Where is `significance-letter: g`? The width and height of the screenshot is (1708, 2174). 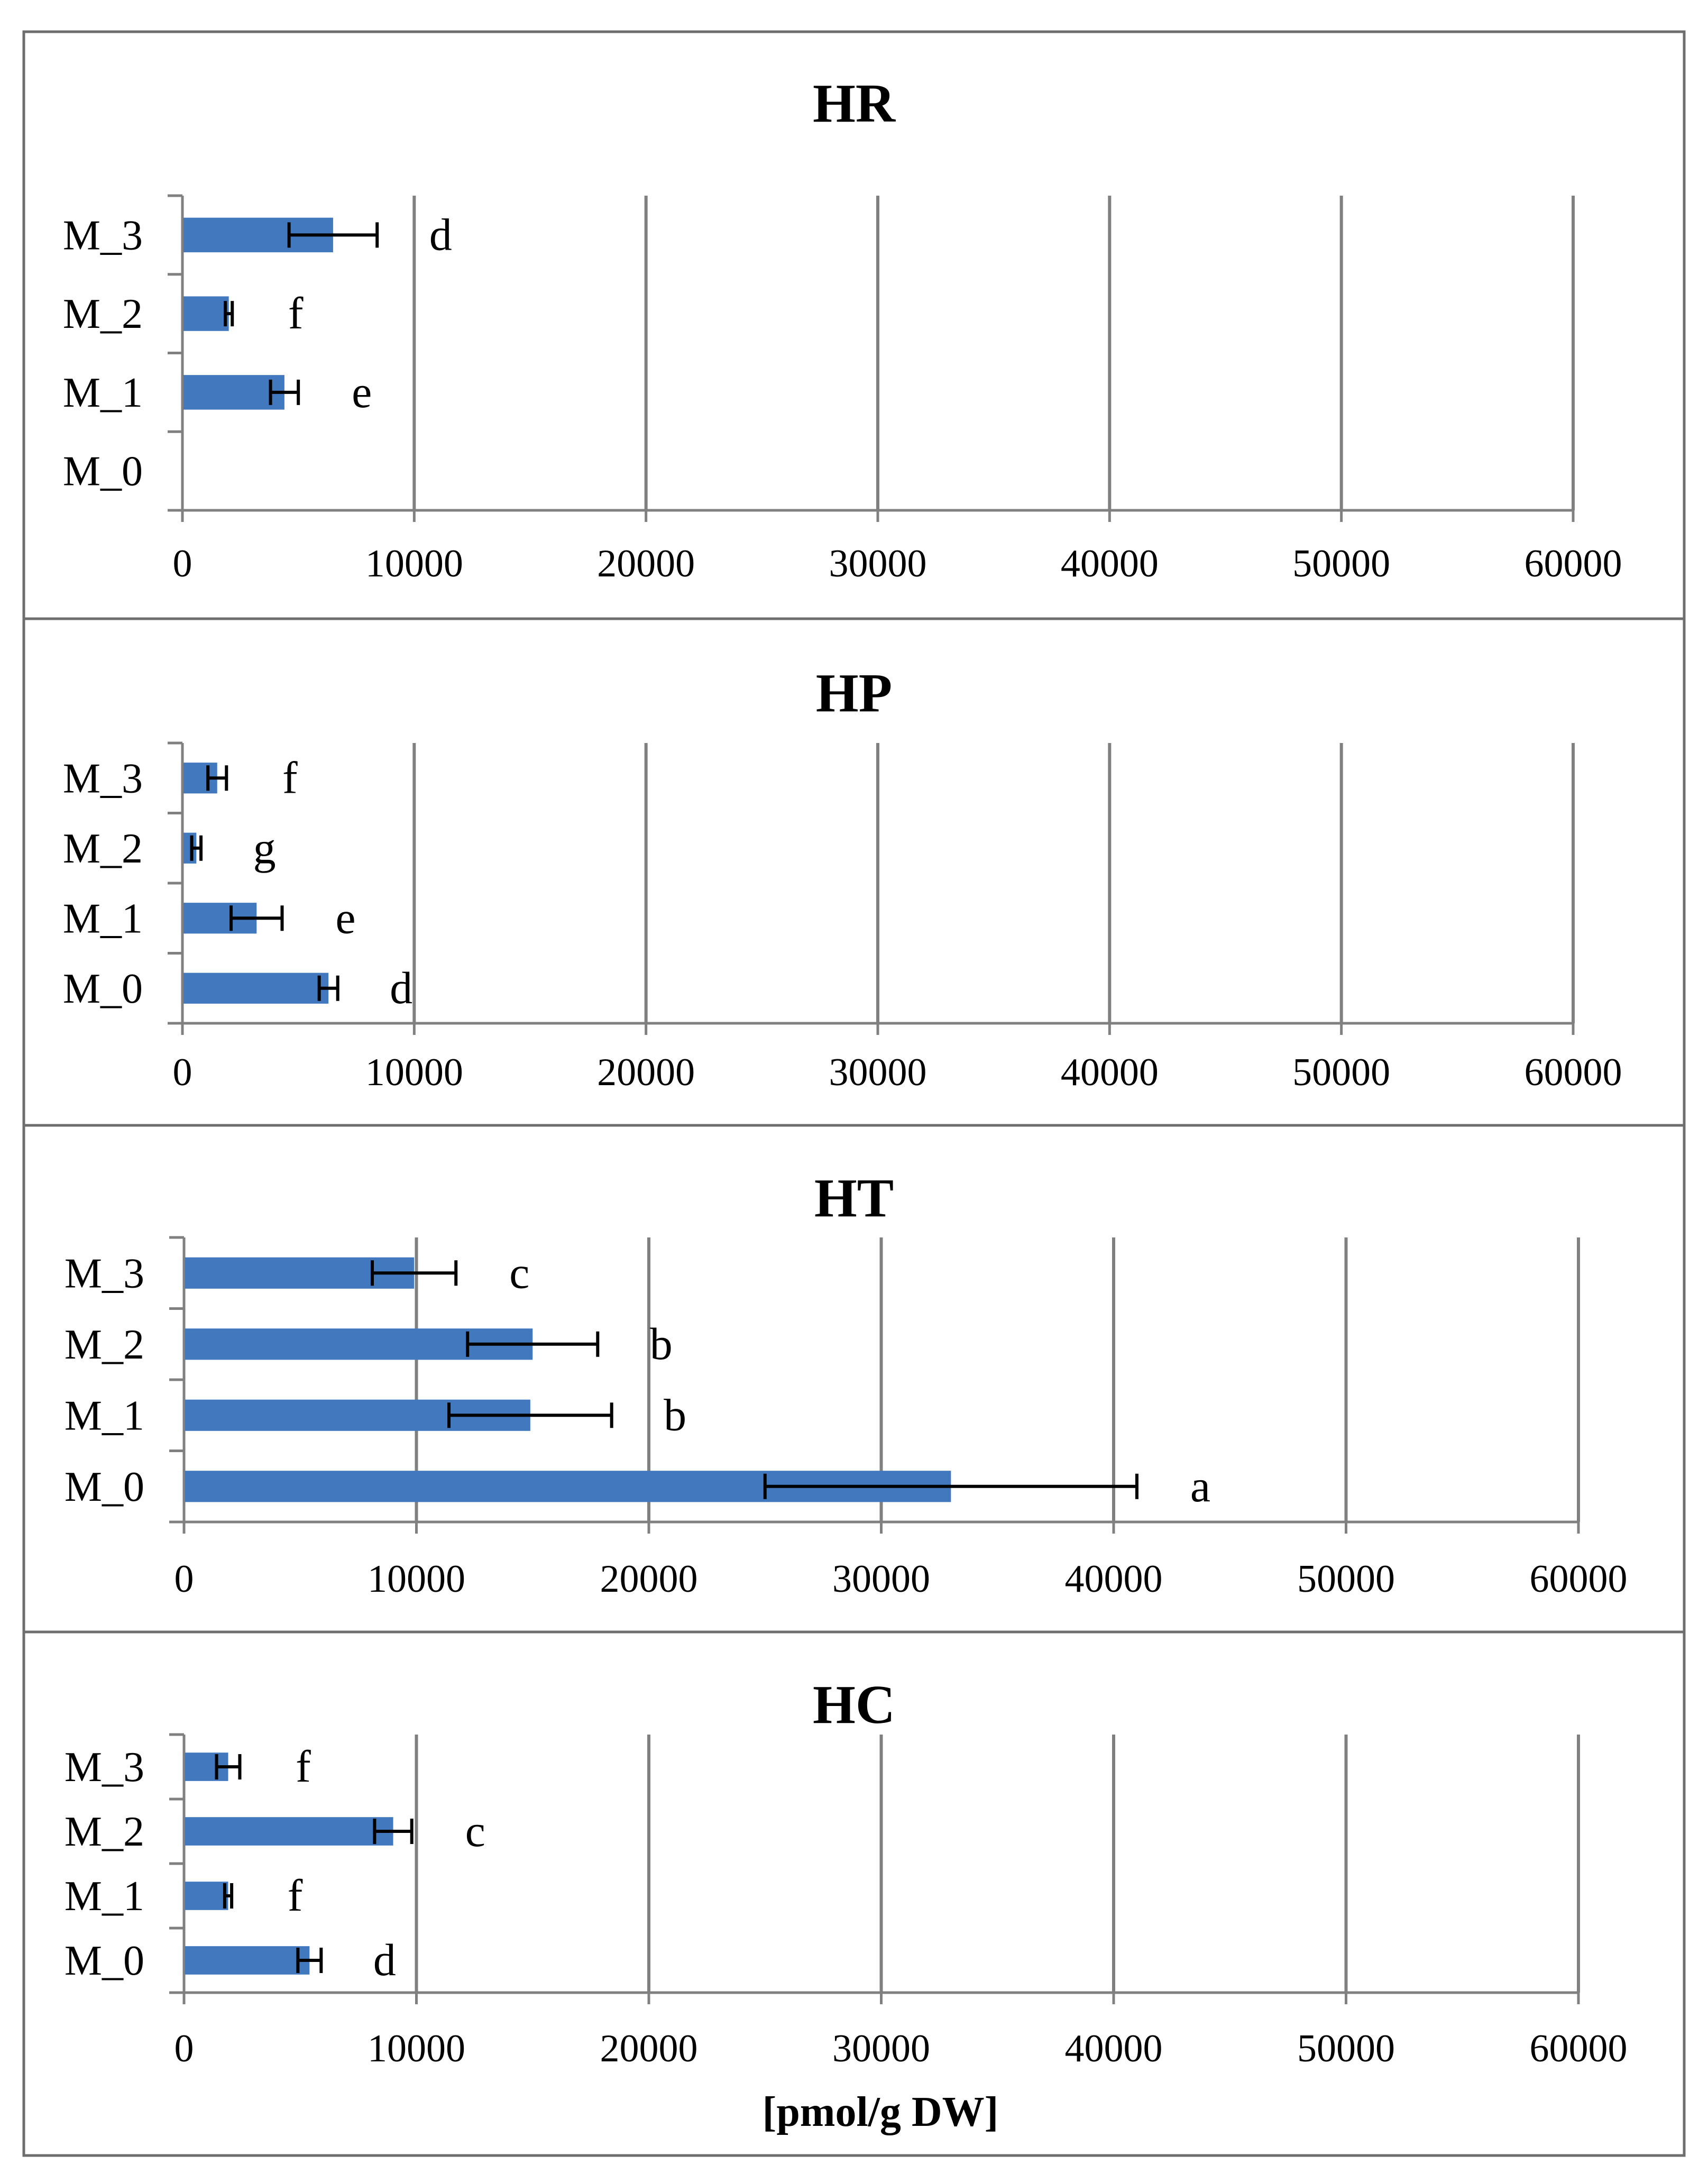
significance-letter: g is located at coordinates (265, 848).